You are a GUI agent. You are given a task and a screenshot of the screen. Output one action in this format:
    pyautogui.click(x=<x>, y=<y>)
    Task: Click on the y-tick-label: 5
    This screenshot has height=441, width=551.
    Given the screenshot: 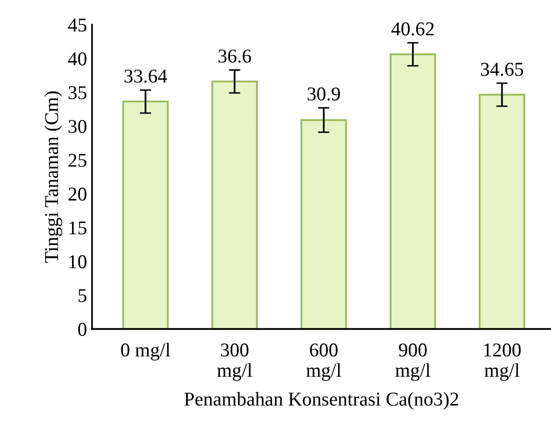 What is the action you would take?
    pyautogui.click(x=82, y=295)
    